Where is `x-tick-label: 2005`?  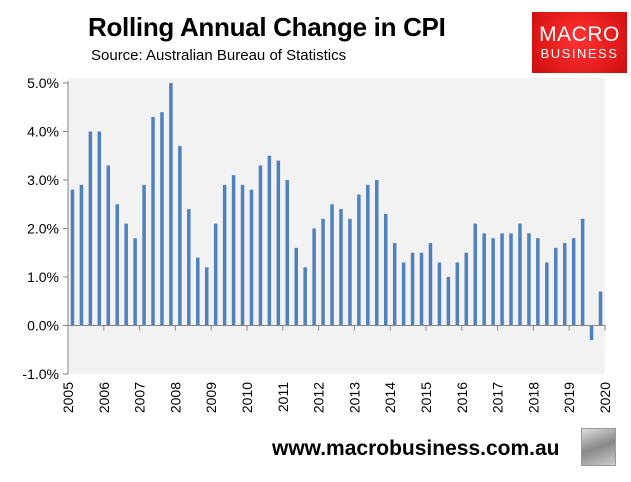 x-tick-label: 2005 is located at coordinates (68, 397).